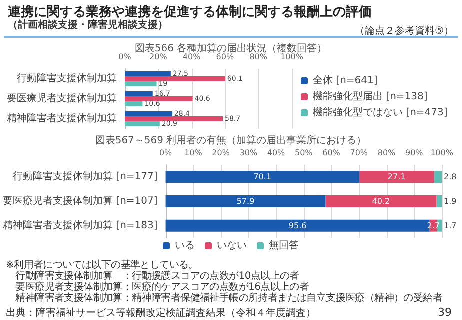  I want to click on data-label: 40.2, so click(381, 201).